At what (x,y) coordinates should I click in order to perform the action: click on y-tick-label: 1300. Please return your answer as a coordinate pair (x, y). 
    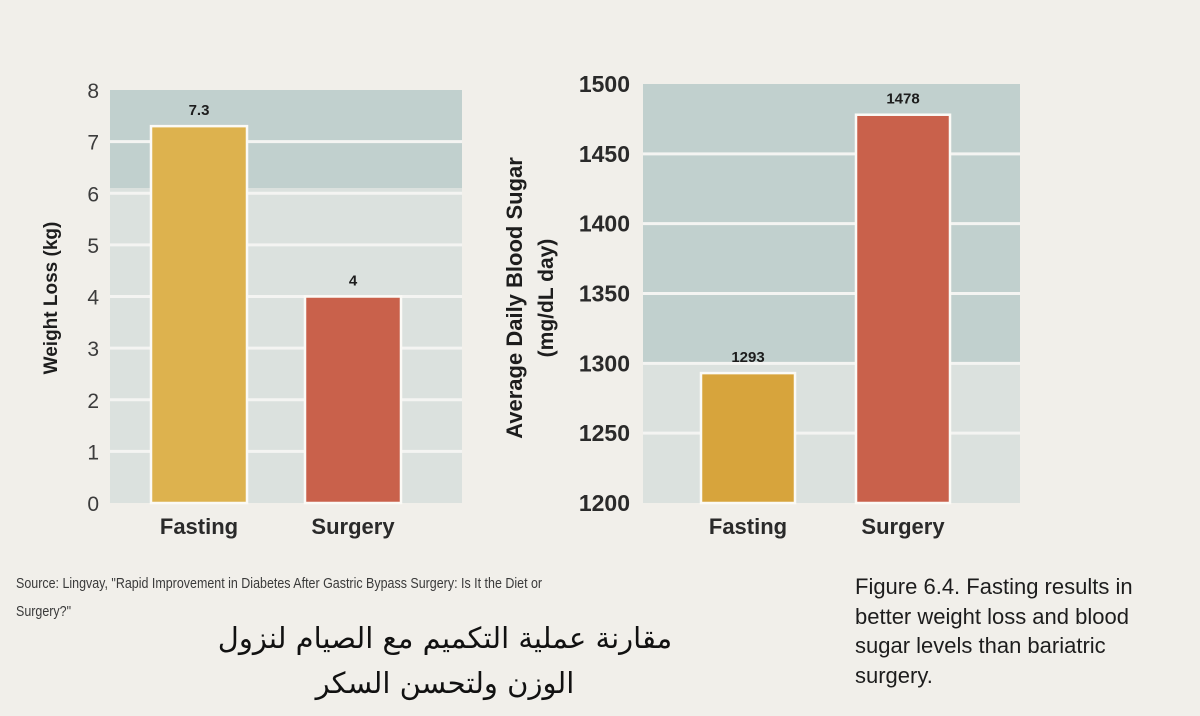
    Looking at the image, I should click on (604, 363).